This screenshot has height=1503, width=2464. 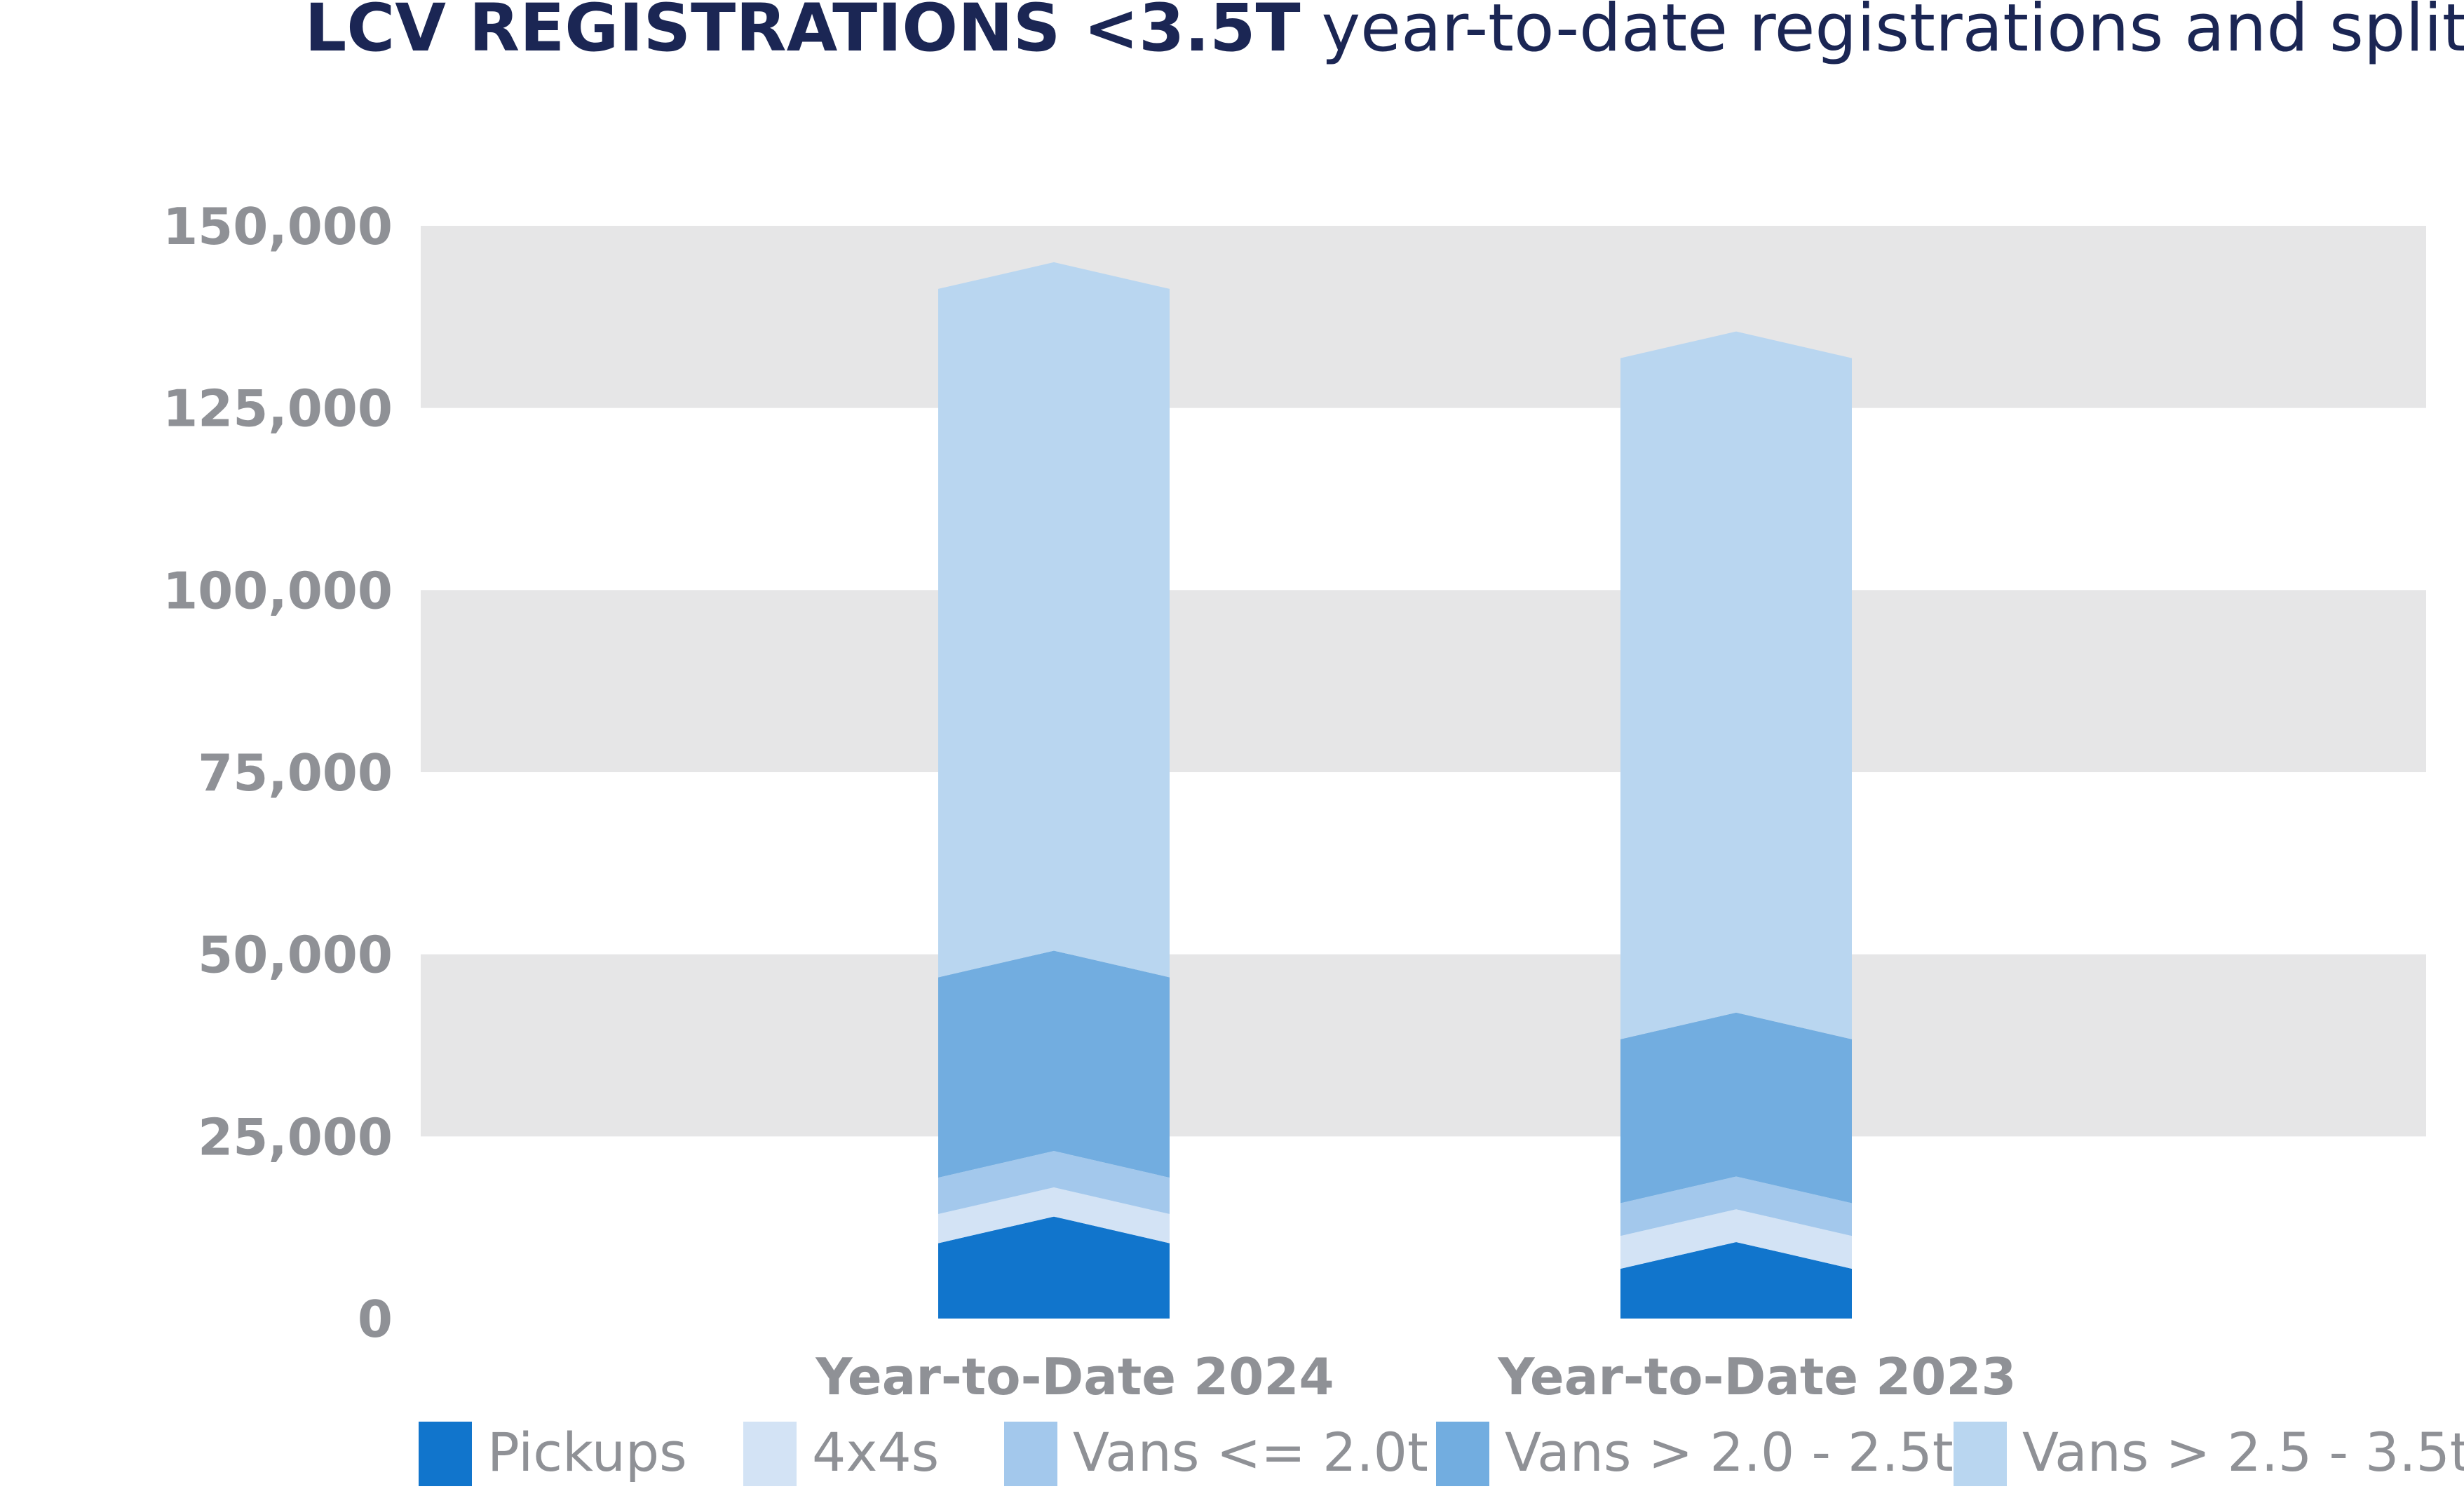 What do you see at coordinates (375, 1319) in the screenshot?
I see `y-tick-label: 0` at bounding box center [375, 1319].